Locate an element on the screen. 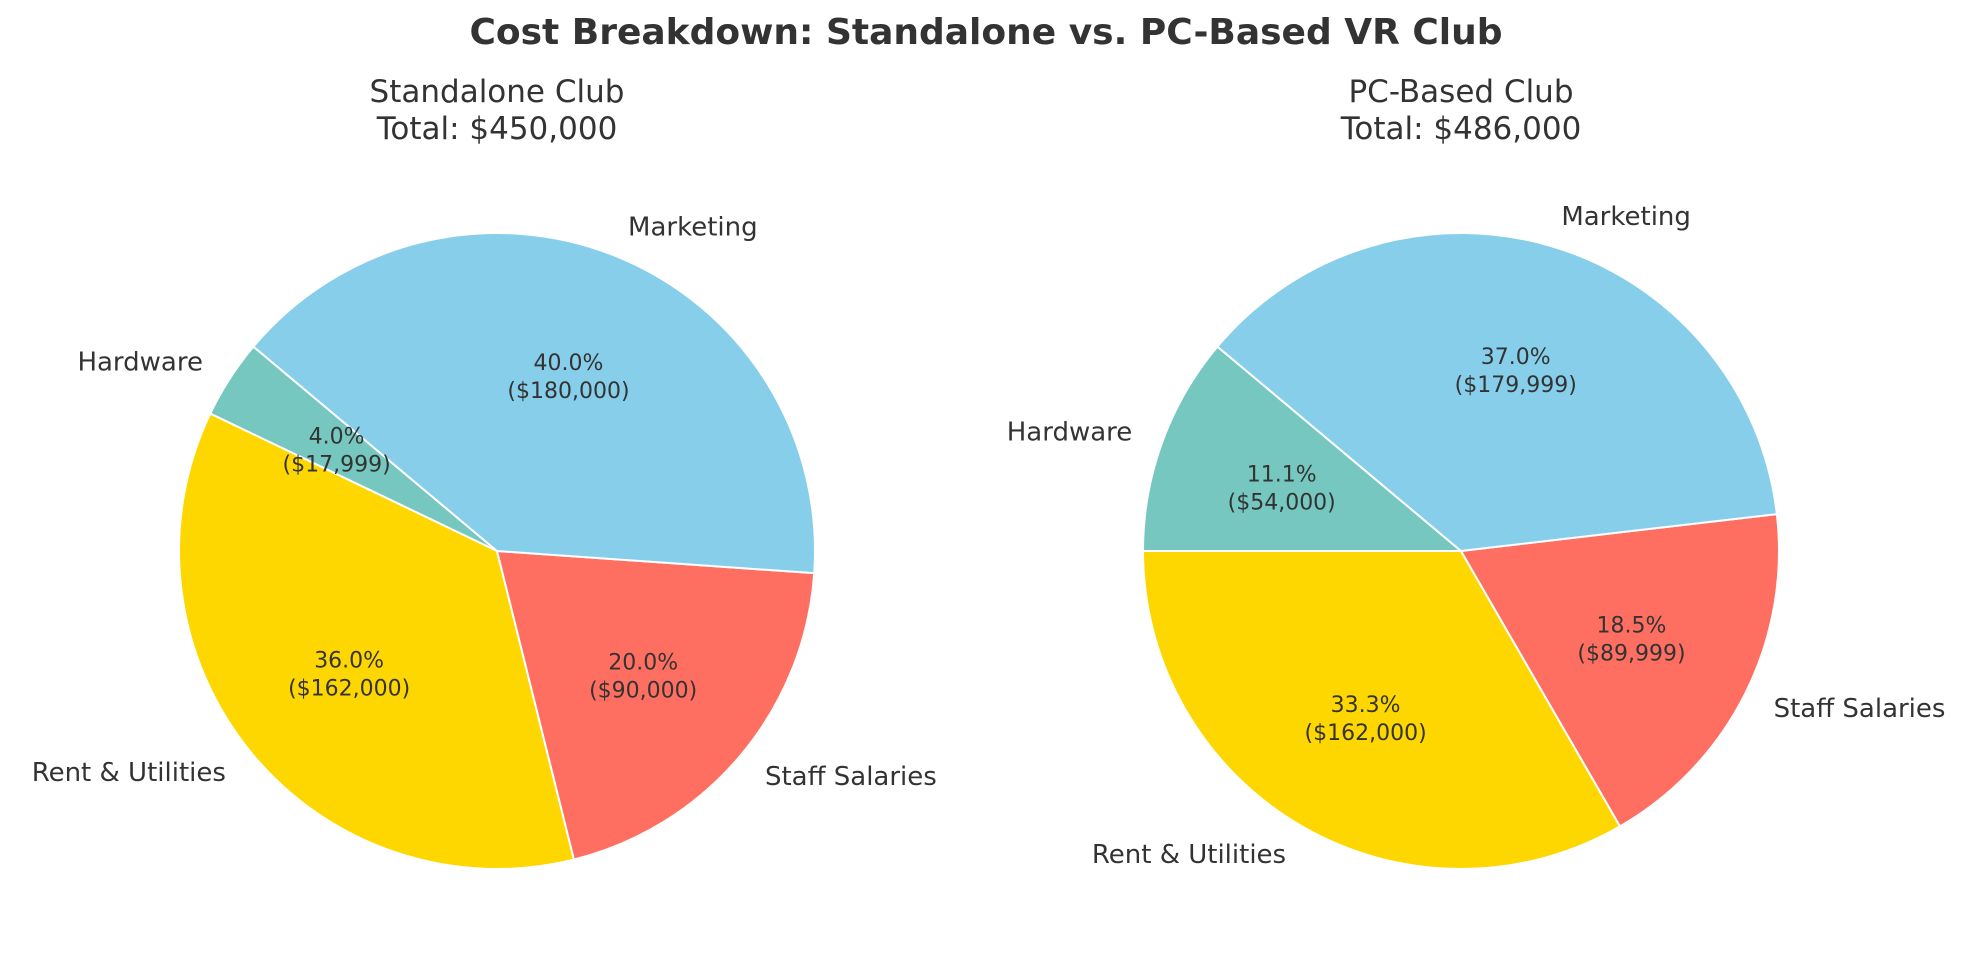 The image size is (1972, 962). pie-slice-hardware is located at coordinates (1302, 449).